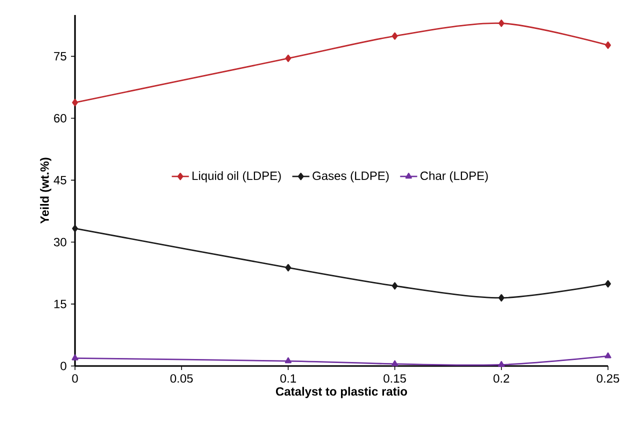  I want to click on legend-label: Char (LDPE), so click(454, 176).